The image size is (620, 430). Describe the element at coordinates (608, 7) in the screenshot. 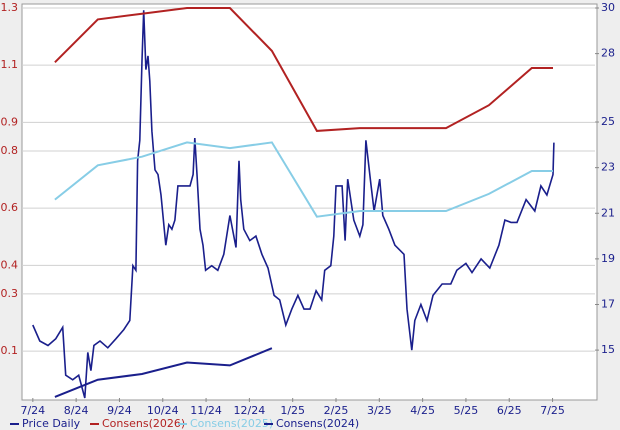

I see `y2-tick-label: 30` at that location.